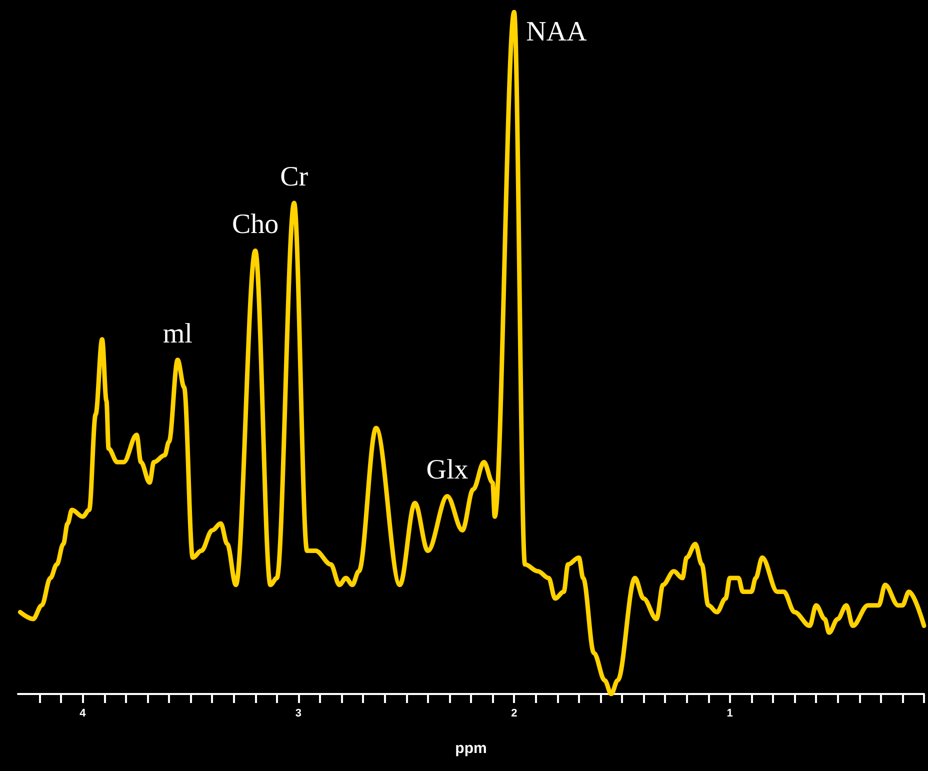  Describe the element at coordinates (471, 748) in the screenshot. I see `x-axis-title: ppm` at that location.